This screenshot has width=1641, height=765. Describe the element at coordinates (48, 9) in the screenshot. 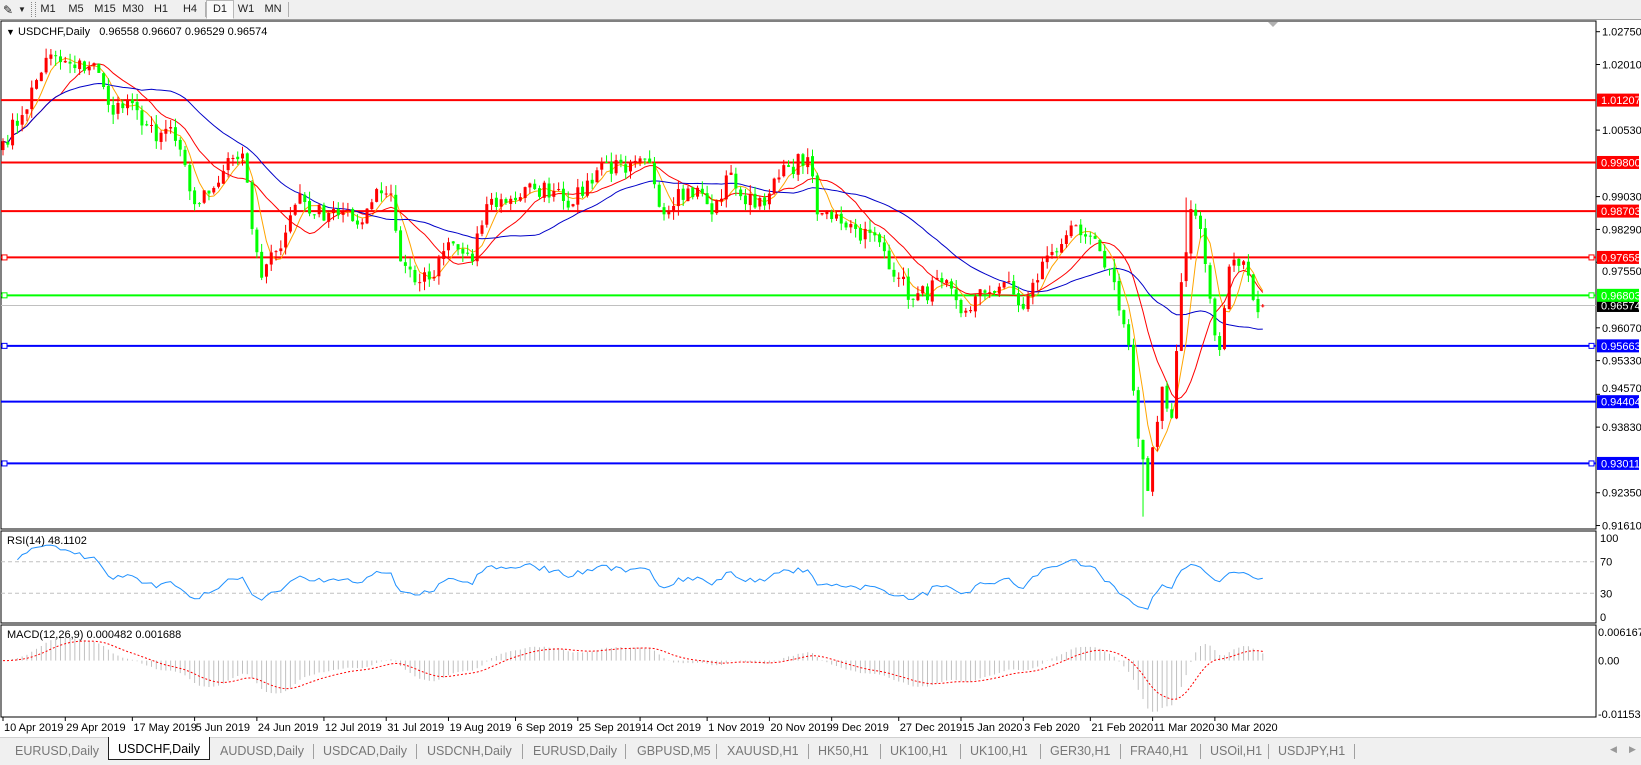

I see `timeframe-m1: M1` at that location.